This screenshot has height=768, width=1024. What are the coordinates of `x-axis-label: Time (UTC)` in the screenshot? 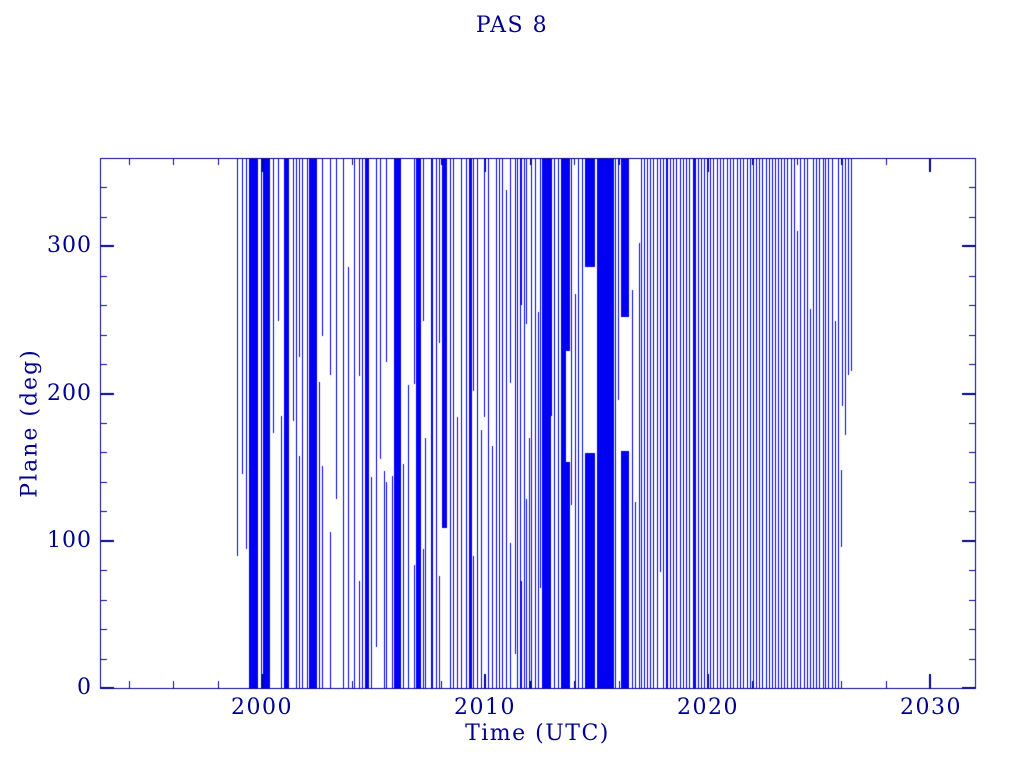 It's located at (537, 733).